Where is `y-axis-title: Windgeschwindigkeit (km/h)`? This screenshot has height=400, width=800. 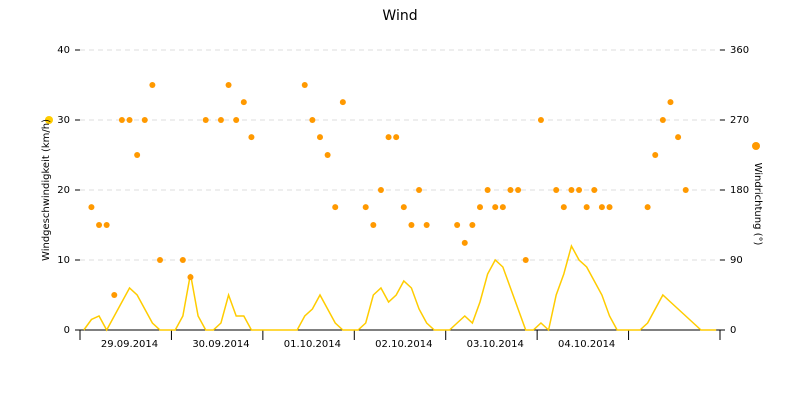 y-axis-title: Windgeschwindigkeit (km/h) is located at coordinates (46, 190).